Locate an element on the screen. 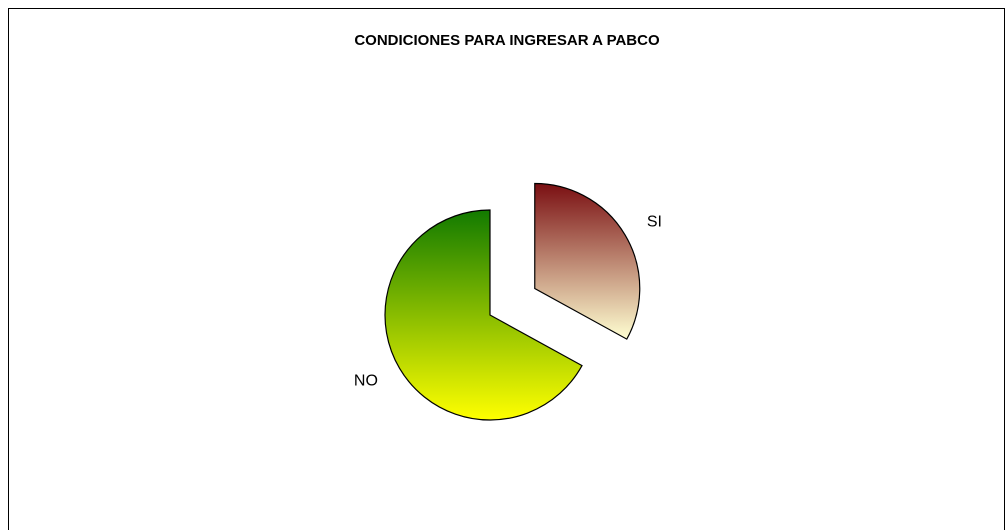 The width and height of the screenshot is (1006, 530). chart-title: CONDICIONES PARA INGRESAR A PABCO is located at coordinates (507, 40).